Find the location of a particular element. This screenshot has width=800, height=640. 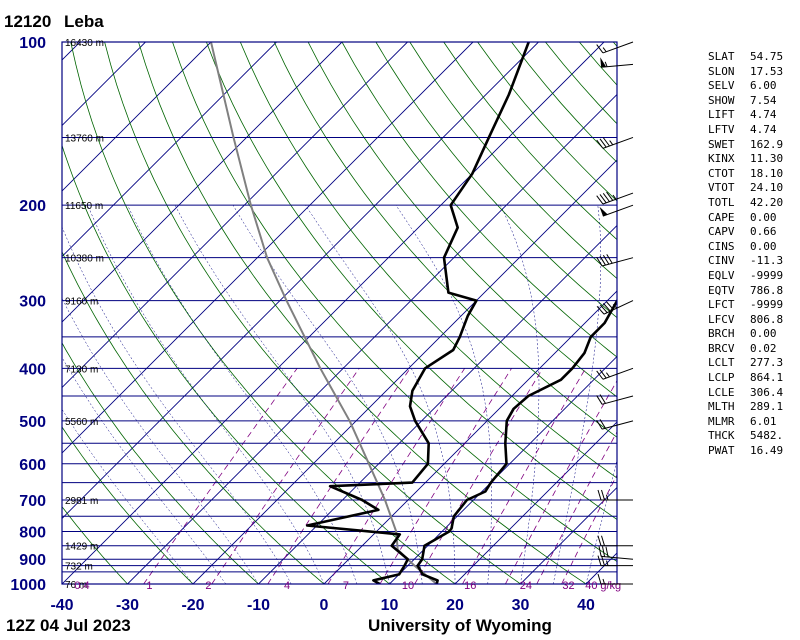

pressure-tick-label: 400 is located at coordinates (32, 369).